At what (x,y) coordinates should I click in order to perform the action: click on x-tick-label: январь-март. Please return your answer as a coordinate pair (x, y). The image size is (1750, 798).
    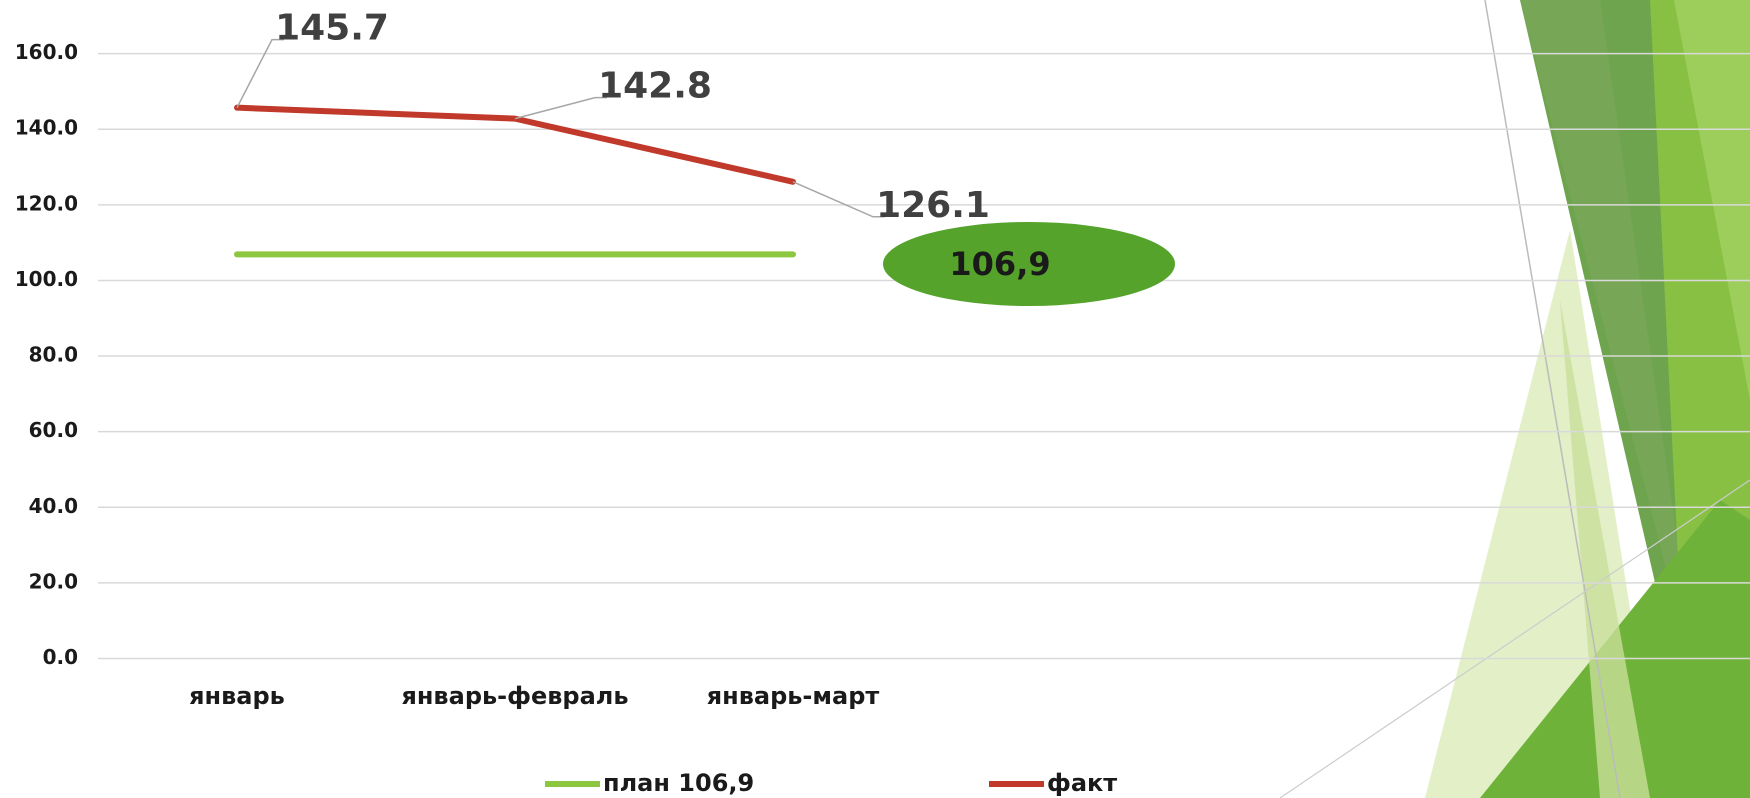
    Looking at the image, I should click on (793, 696).